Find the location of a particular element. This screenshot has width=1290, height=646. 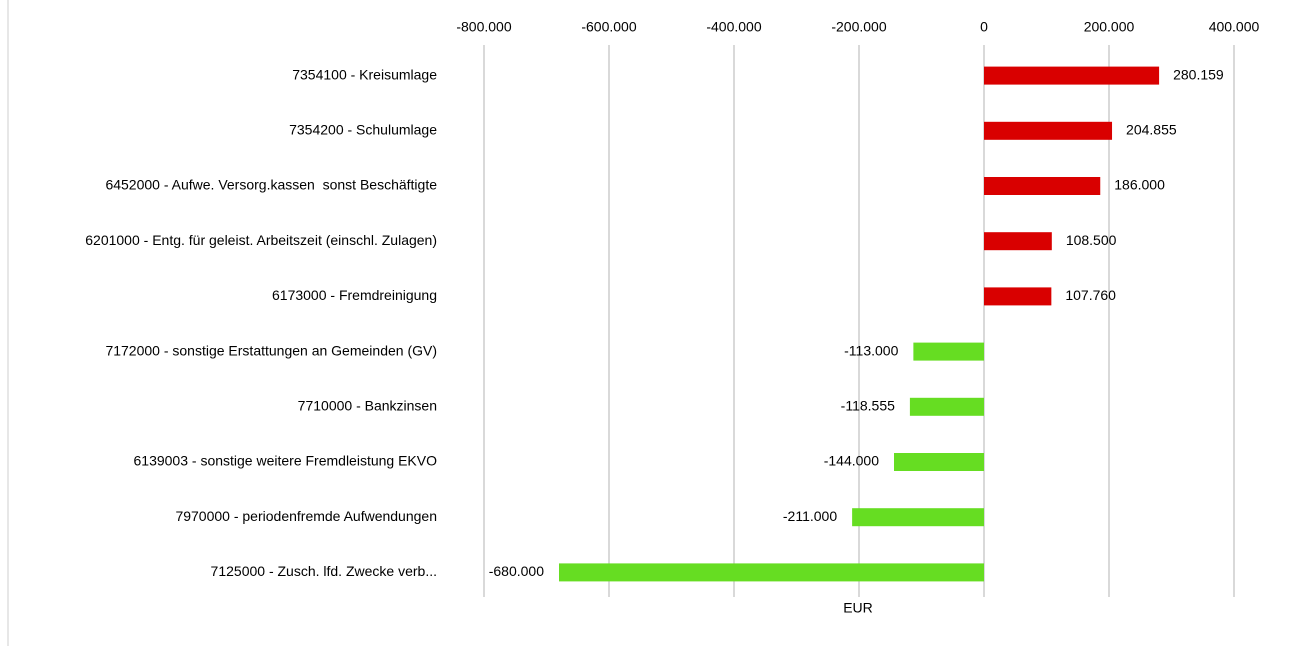

category-label: 7710000 - Bankzinsen is located at coordinates (367, 406).